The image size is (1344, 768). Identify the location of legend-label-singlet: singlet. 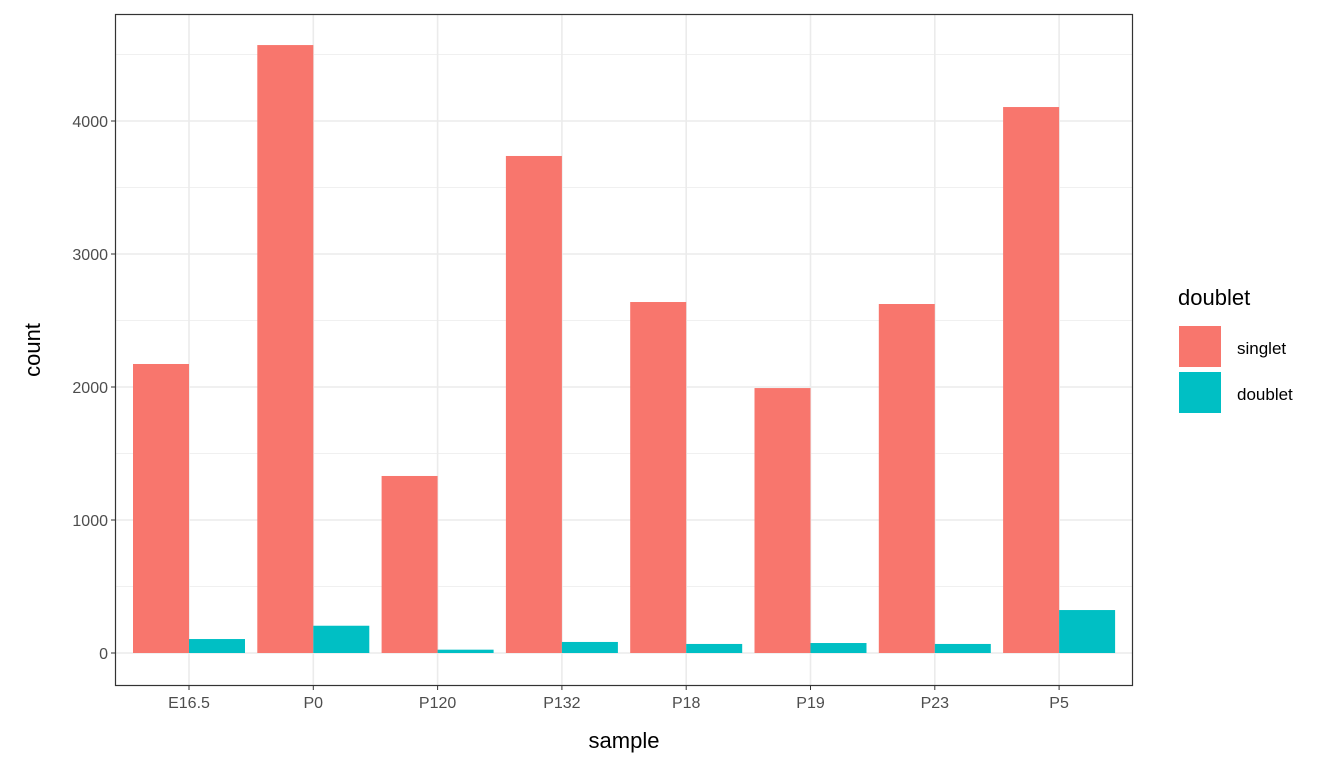
(1261, 348).